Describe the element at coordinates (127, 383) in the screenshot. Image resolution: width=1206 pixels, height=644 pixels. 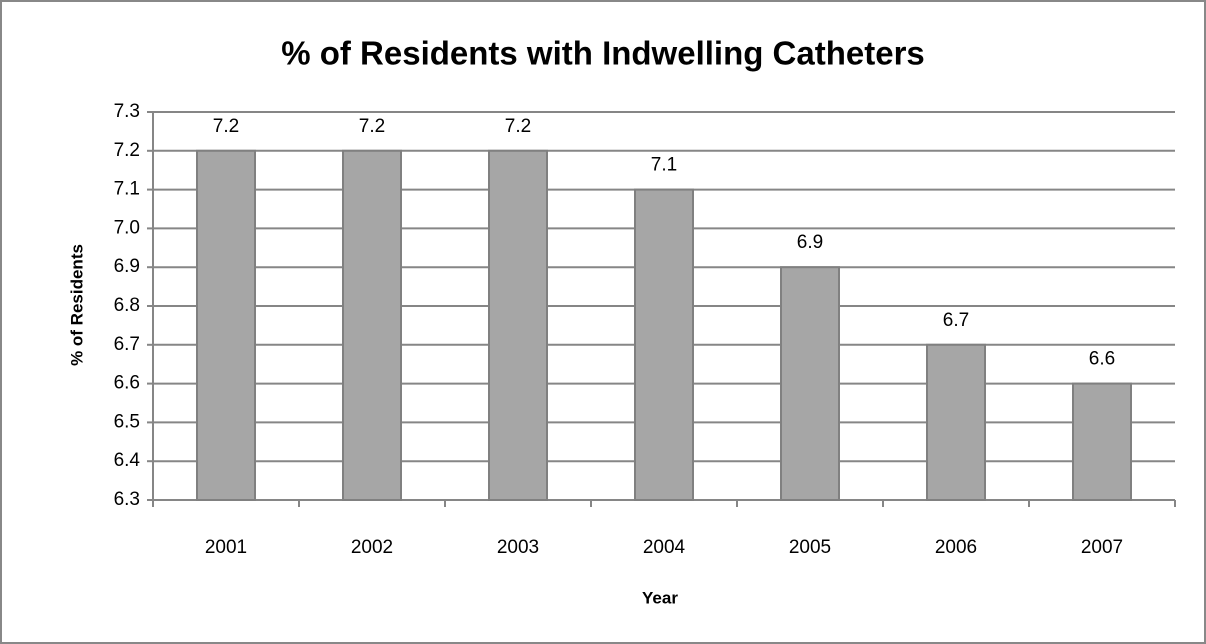
I see `y-tick-label: 6.6` at that location.